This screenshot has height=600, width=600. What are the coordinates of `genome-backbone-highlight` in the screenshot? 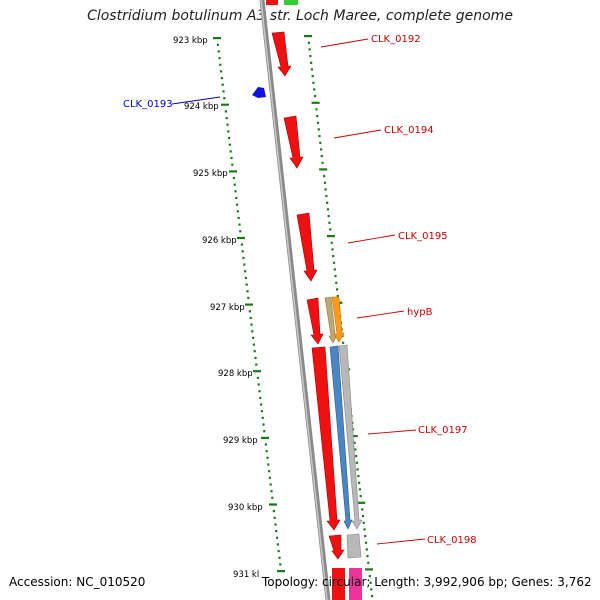 It's located at (294, 300).